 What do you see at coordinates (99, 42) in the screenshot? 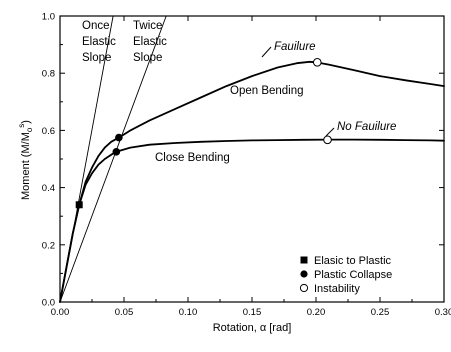
I see `annotation-once-line2: Elastic` at bounding box center [99, 42].